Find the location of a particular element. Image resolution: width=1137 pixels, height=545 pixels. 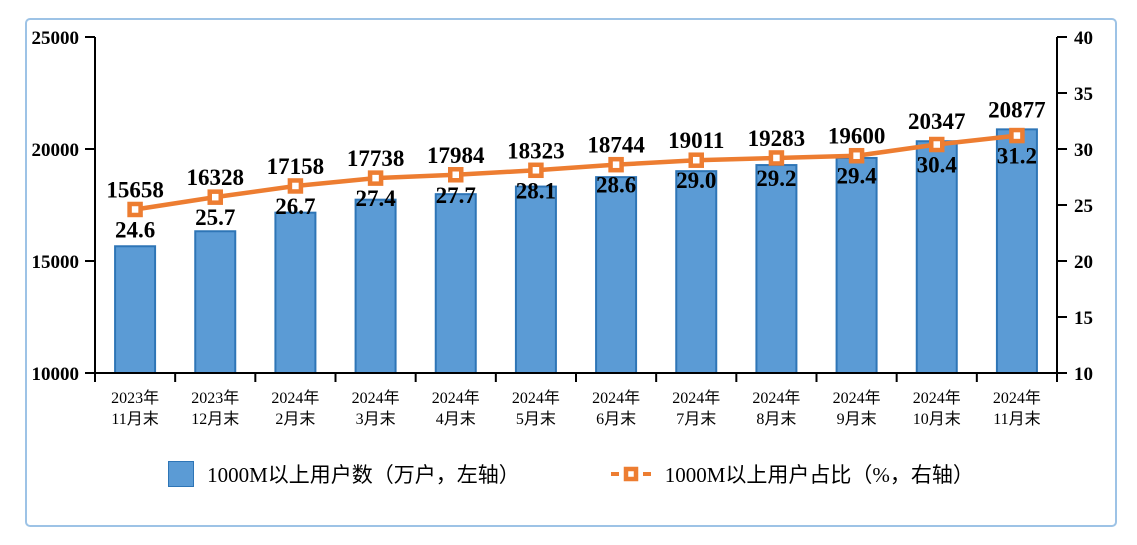

bar-value-label: 16328 is located at coordinates (216, 177).